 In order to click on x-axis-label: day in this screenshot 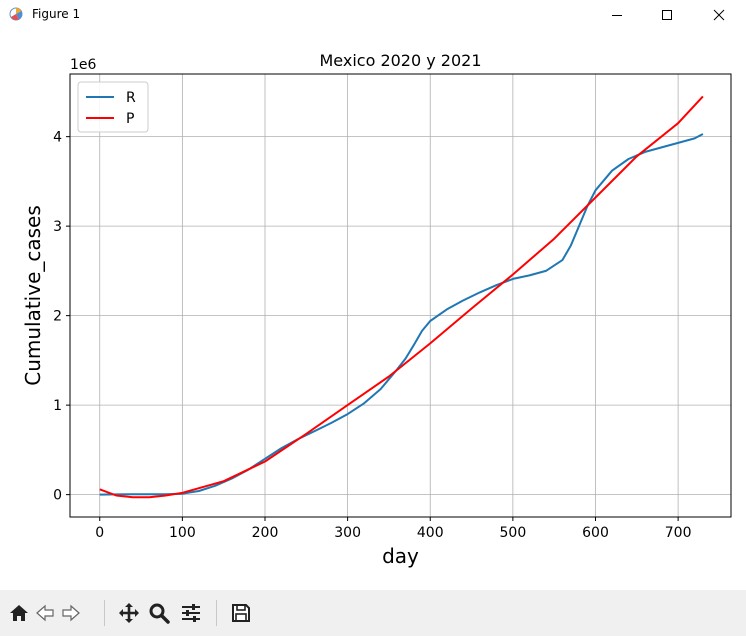, I will do `click(400, 556)`.